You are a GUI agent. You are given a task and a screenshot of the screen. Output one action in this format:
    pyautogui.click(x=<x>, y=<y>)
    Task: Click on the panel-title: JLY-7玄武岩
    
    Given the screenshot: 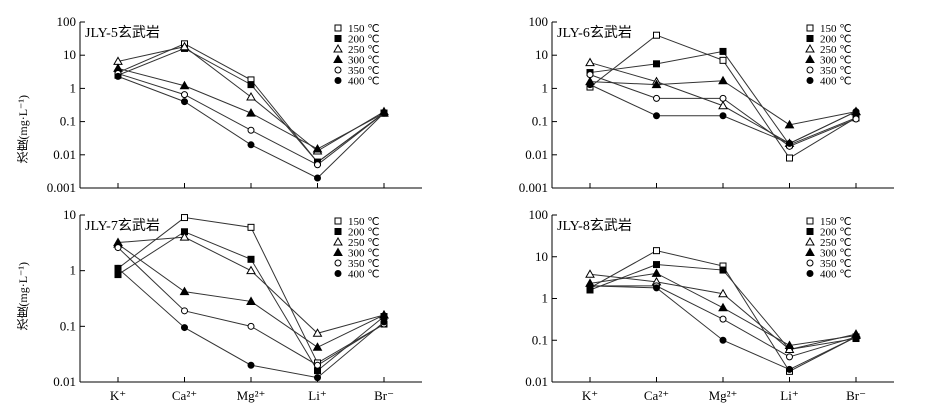 What is the action you would take?
    pyautogui.click(x=122, y=225)
    